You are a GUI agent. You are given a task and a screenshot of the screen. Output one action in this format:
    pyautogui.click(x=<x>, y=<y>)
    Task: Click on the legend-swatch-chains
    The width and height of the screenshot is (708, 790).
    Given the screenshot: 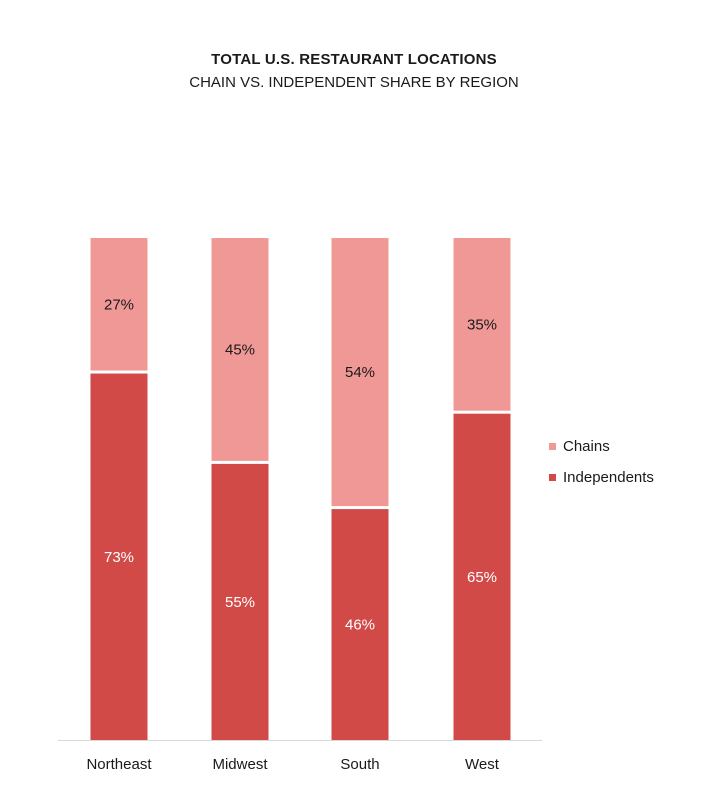 What is the action you would take?
    pyautogui.click(x=552, y=446)
    